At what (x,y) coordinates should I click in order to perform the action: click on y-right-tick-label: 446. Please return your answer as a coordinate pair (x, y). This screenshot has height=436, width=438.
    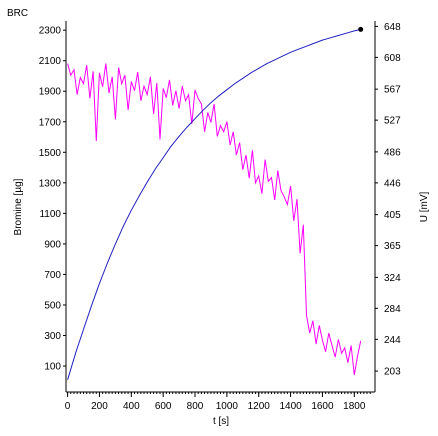
    Looking at the image, I should click on (392, 183).